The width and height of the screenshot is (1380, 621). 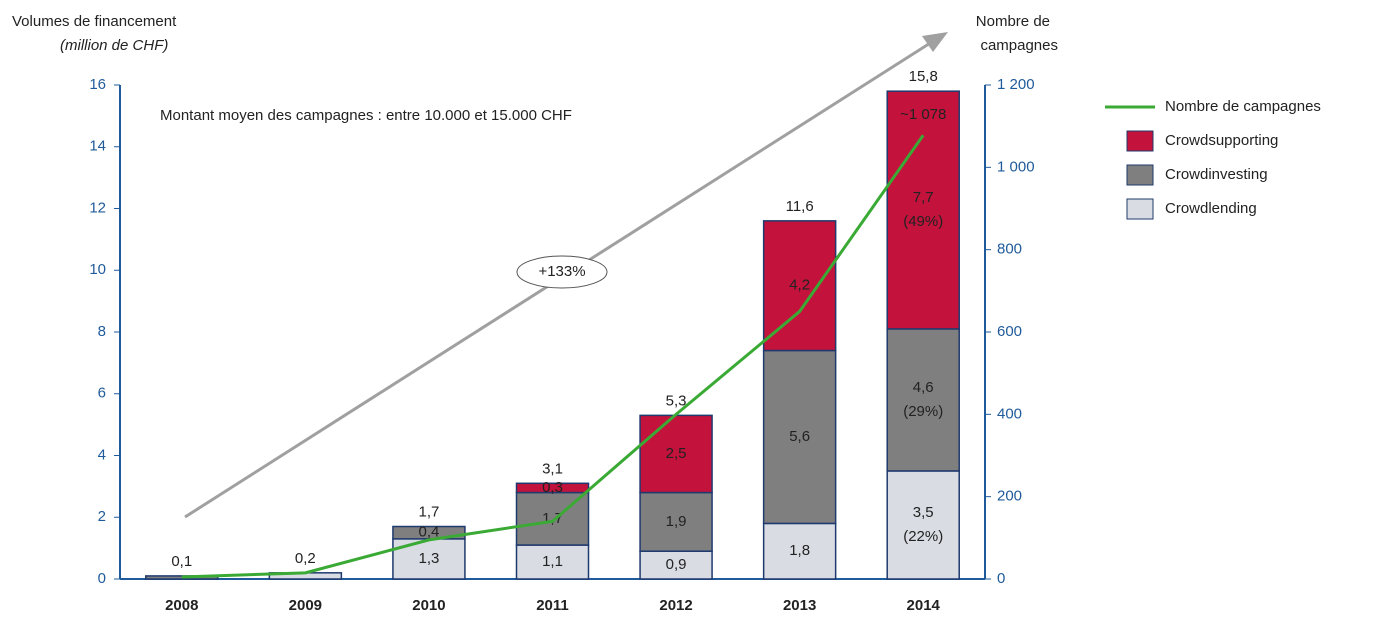 I want to click on segment-label: 0,3, so click(x=552, y=487).